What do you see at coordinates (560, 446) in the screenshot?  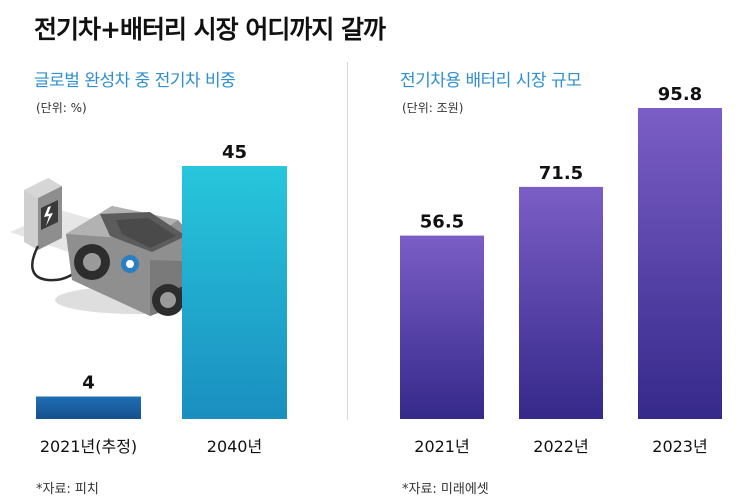 I see `bar-right-1-category: 2022년` at bounding box center [560, 446].